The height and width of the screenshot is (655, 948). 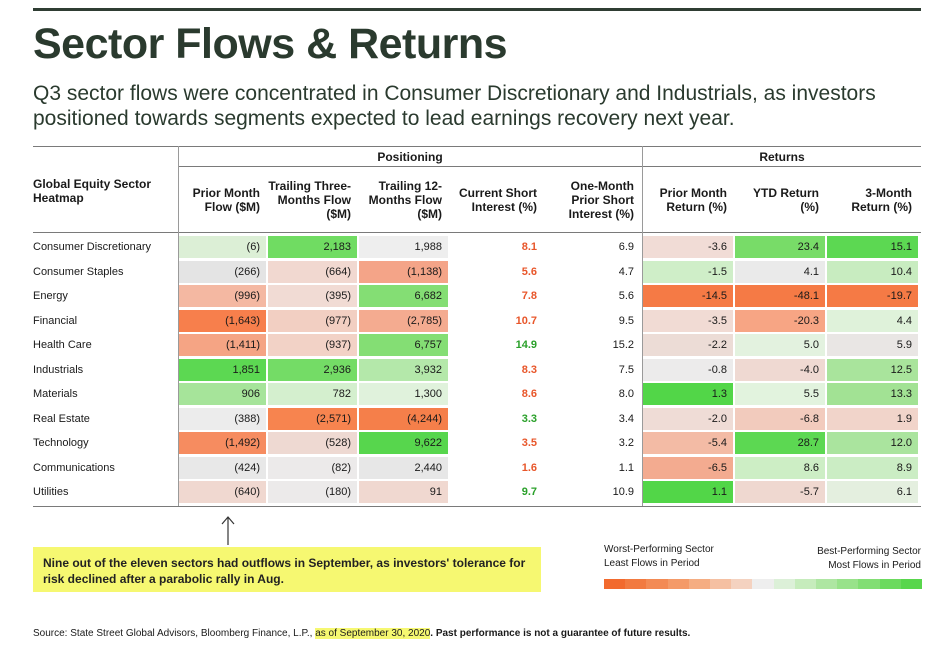 What do you see at coordinates (477, 506) in the screenshot?
I see `table-bottom-rule` at bounding box center [477, 506].